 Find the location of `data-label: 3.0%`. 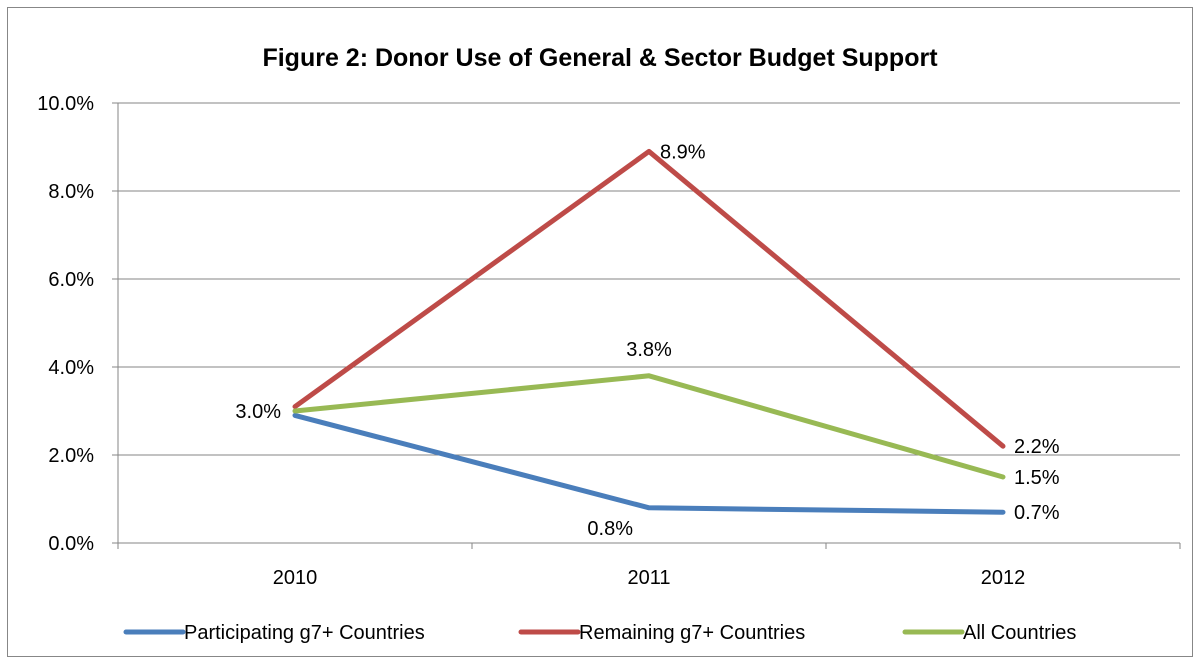

data-label: 3.0% is located at coordinates (258, 412).